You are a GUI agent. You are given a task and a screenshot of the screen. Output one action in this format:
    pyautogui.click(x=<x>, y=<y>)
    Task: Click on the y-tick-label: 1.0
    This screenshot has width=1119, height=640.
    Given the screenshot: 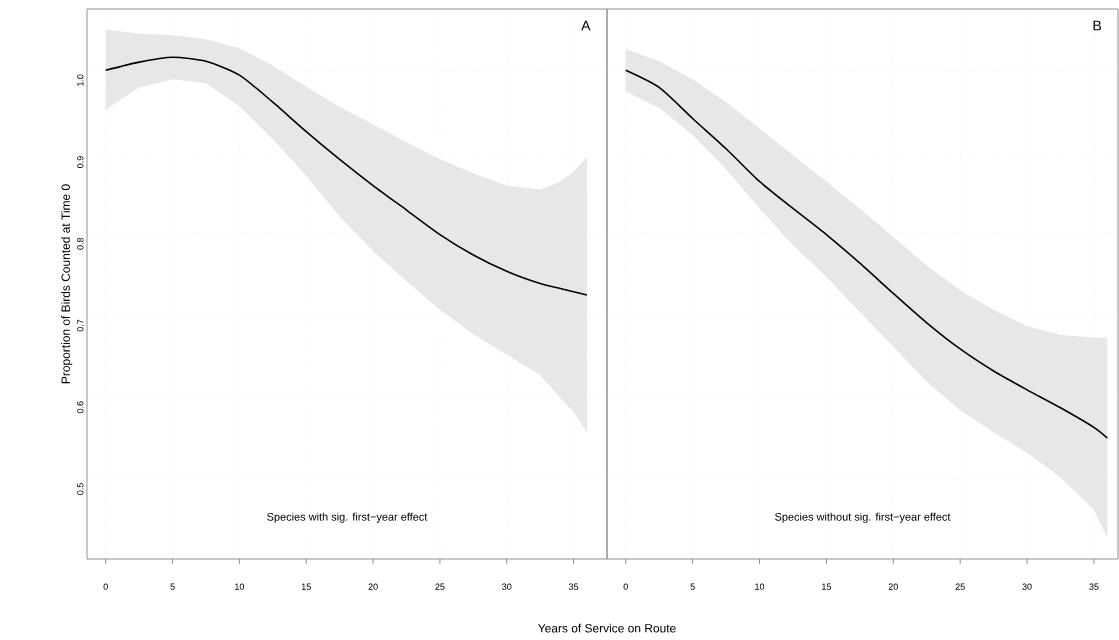 What is the action you would take?
    pyautogui.click(x=80, y=80)
    